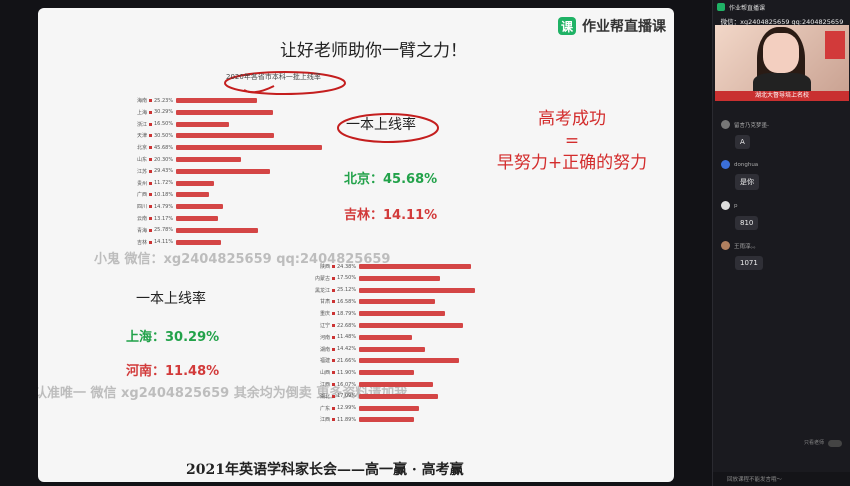 The width and height of the screenshot is (850, 486). Describe the element at coordinates (181, 124) in the screenshot. I see `bar-row-left: 浙江 16.50%` at that location.